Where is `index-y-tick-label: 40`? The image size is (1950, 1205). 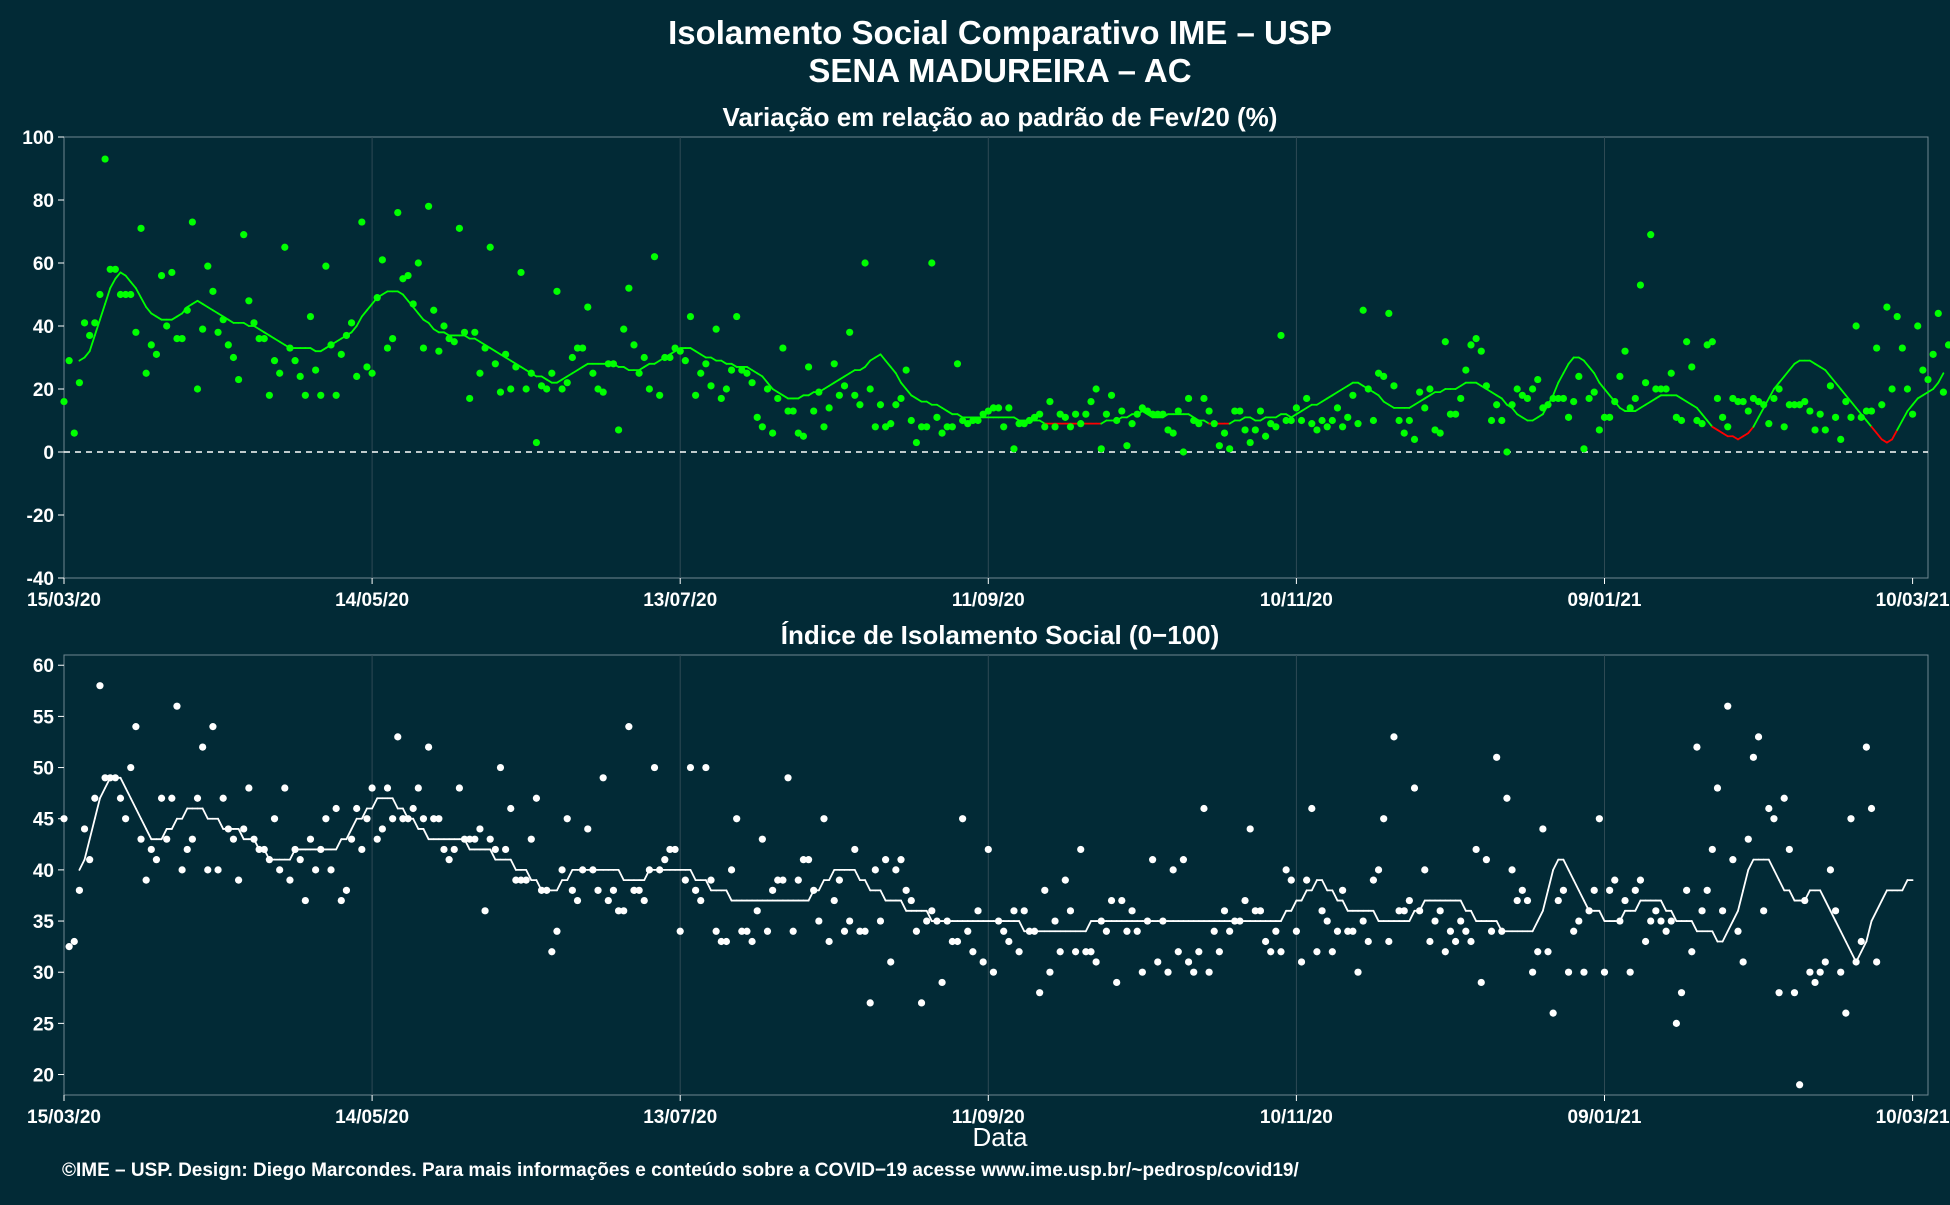 index-y-tick-label: 40 is located at coordinates (43, 871).